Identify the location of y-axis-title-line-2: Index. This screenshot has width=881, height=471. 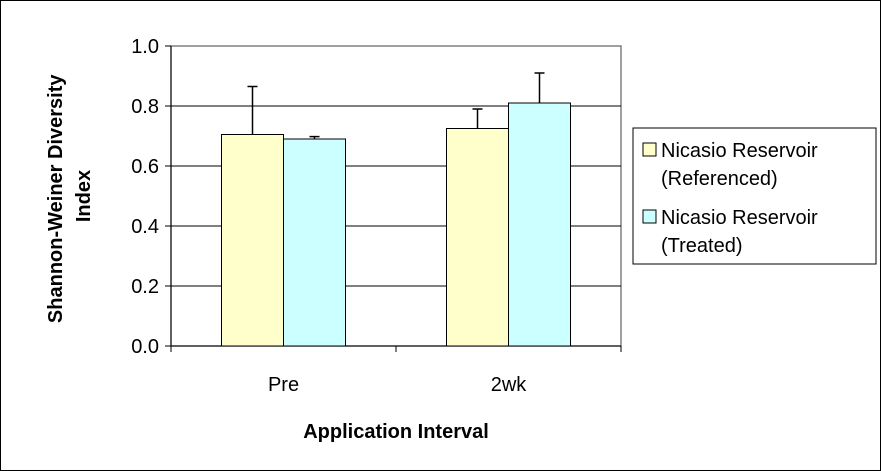
(84, 196).